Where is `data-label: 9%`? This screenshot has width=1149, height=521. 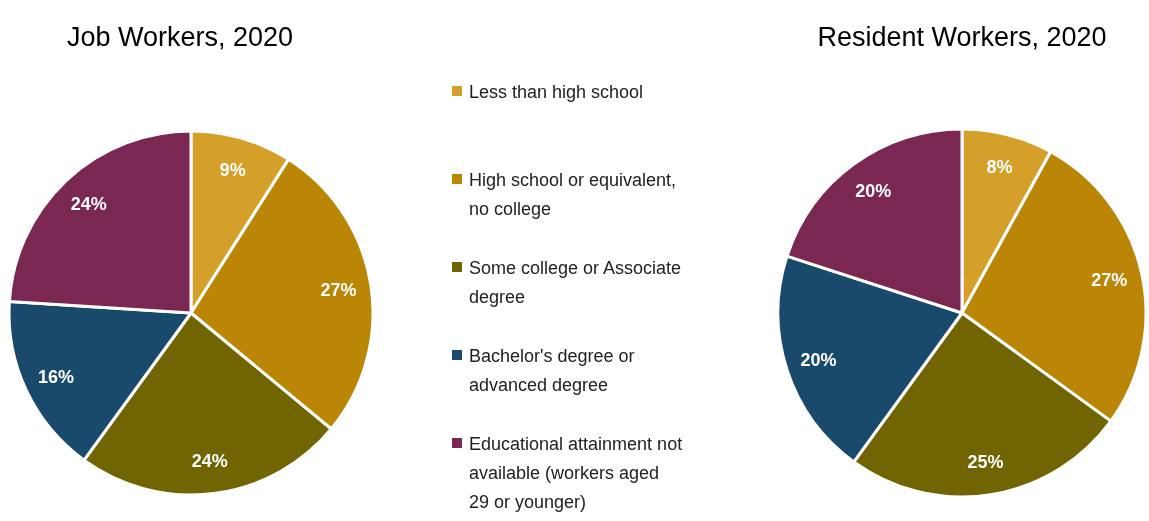
data-label: 9% is located at coordinates (232, 169).